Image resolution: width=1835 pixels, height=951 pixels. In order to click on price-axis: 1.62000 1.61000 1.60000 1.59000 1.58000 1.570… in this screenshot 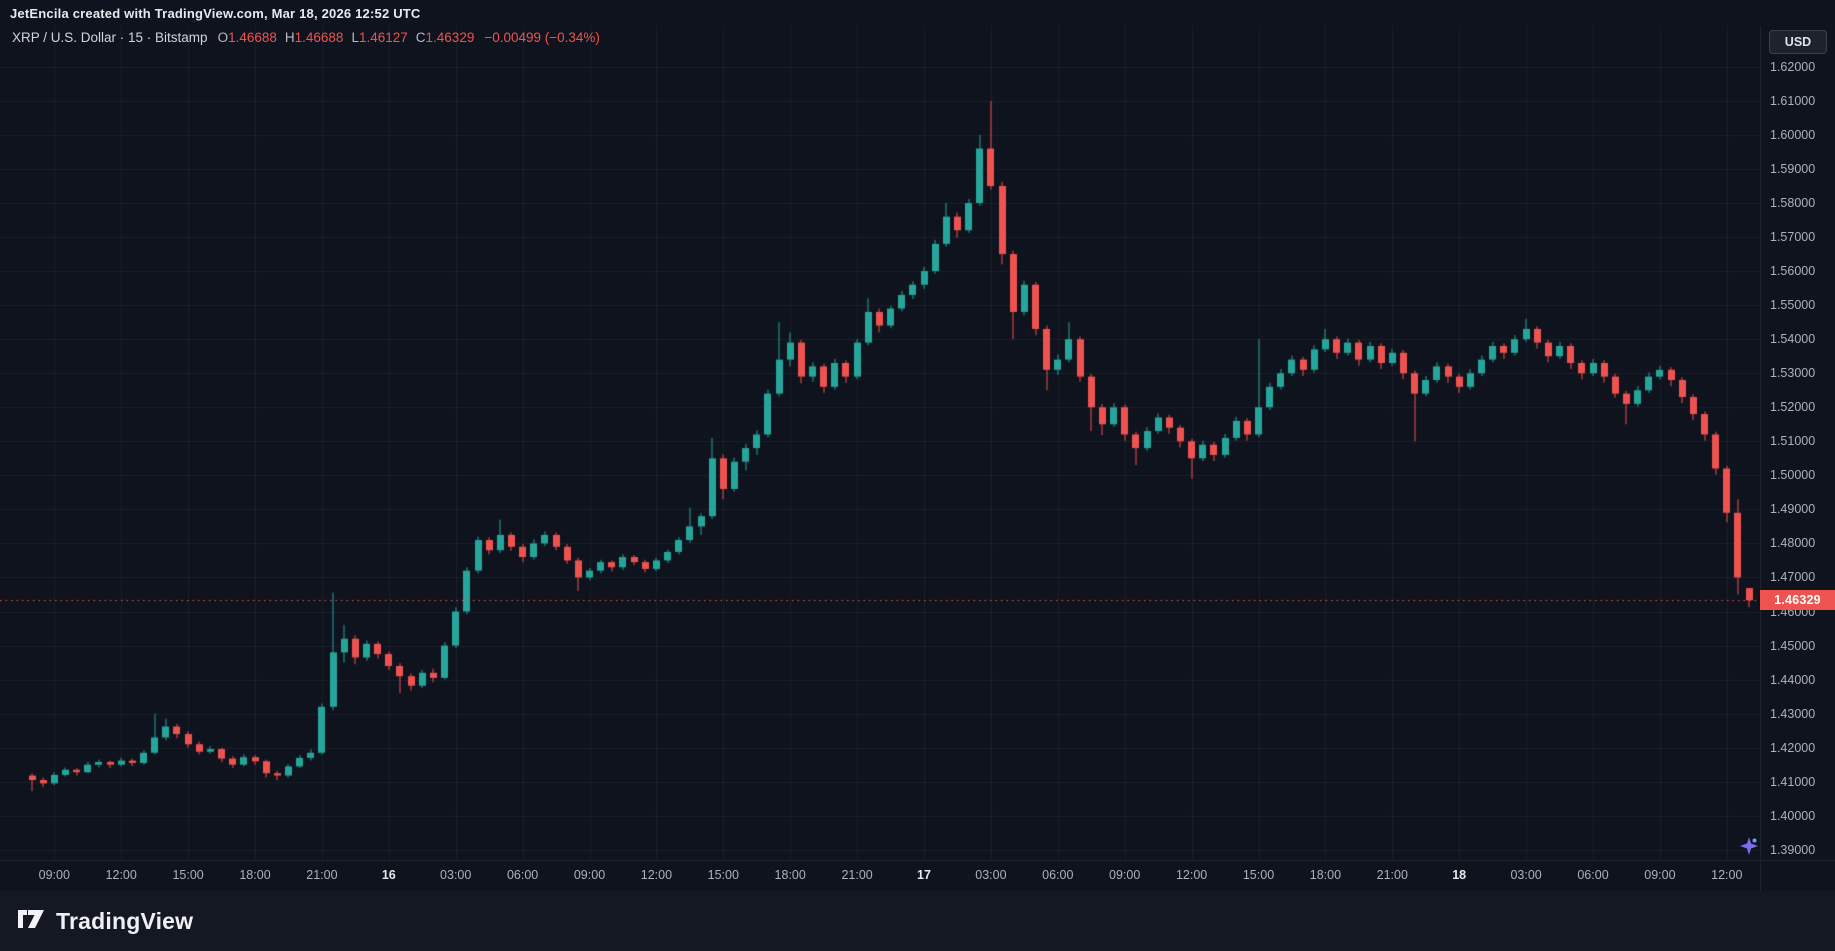, I will do `click(1797, 443)`.